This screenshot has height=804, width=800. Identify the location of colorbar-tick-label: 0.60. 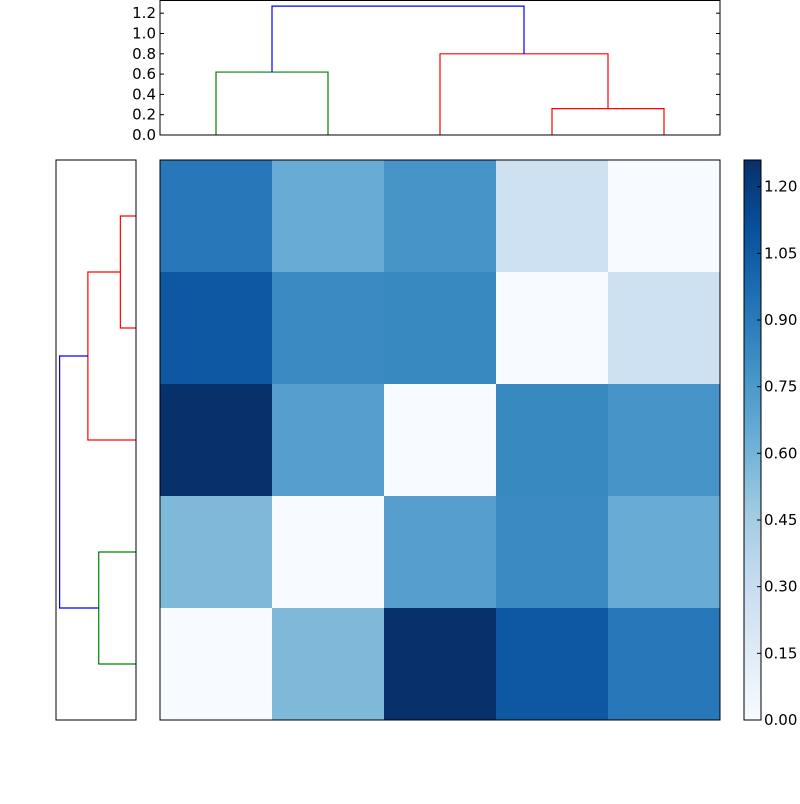
(780, 453).